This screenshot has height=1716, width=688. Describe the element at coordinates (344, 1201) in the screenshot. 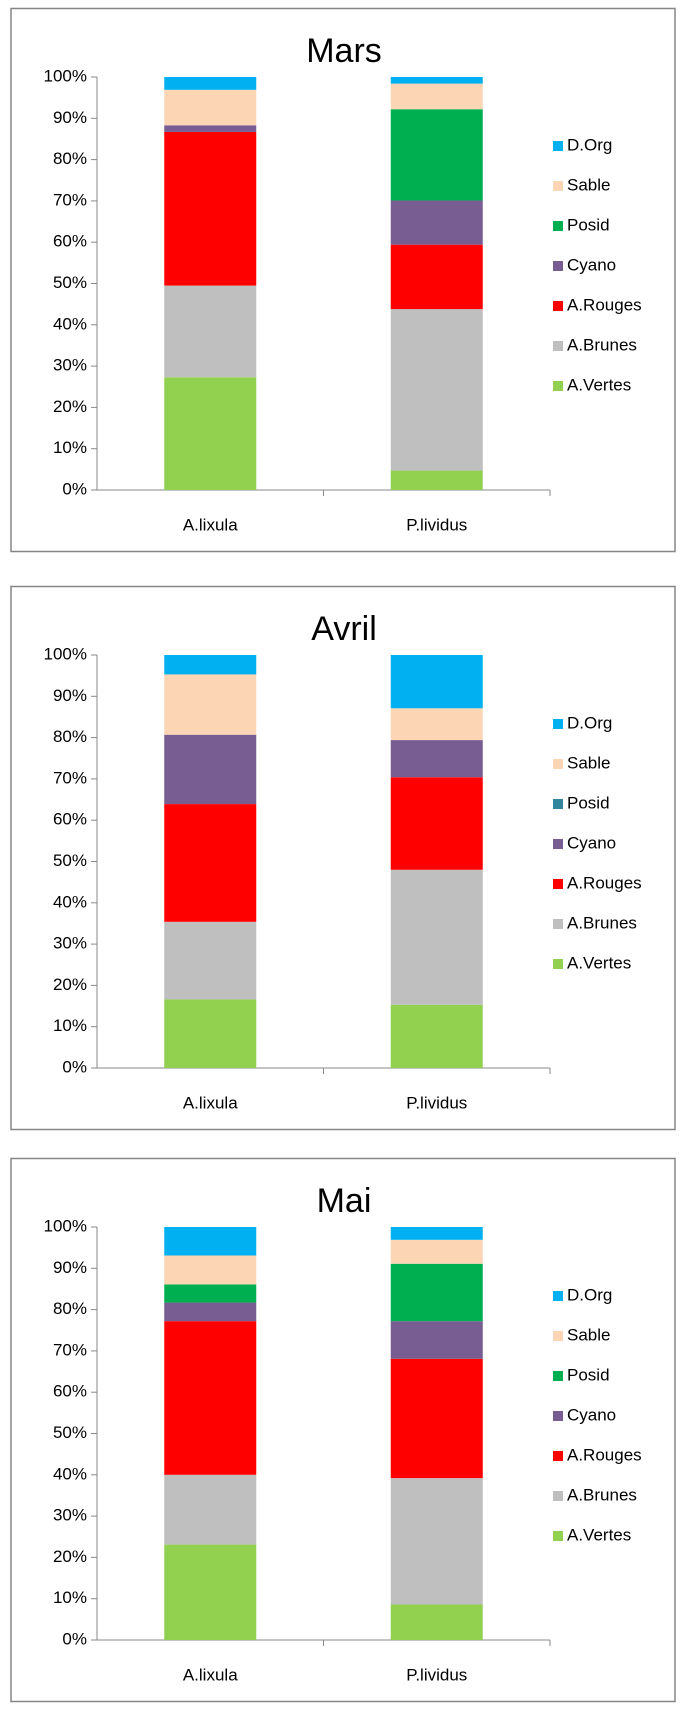

I see `chart-title: Mai` at that location.